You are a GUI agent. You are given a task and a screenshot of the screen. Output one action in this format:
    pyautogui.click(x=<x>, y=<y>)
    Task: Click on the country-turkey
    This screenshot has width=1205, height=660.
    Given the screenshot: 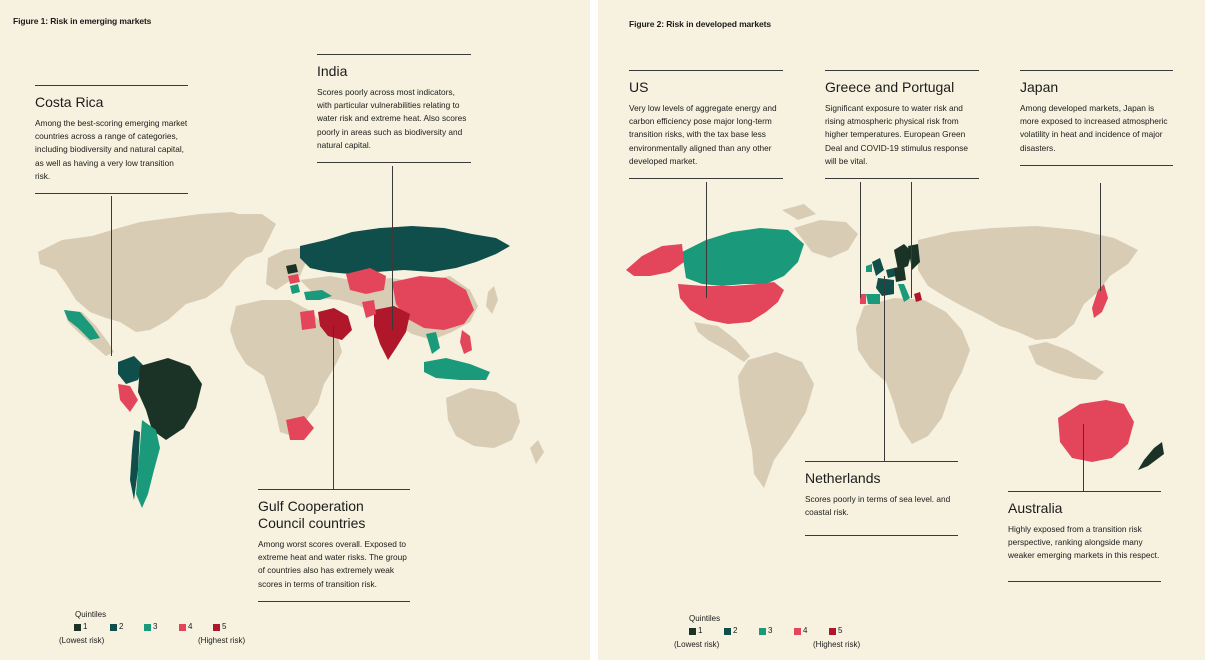 What is the action you would take?
    pyautogui.click(x=318, y=295)
    